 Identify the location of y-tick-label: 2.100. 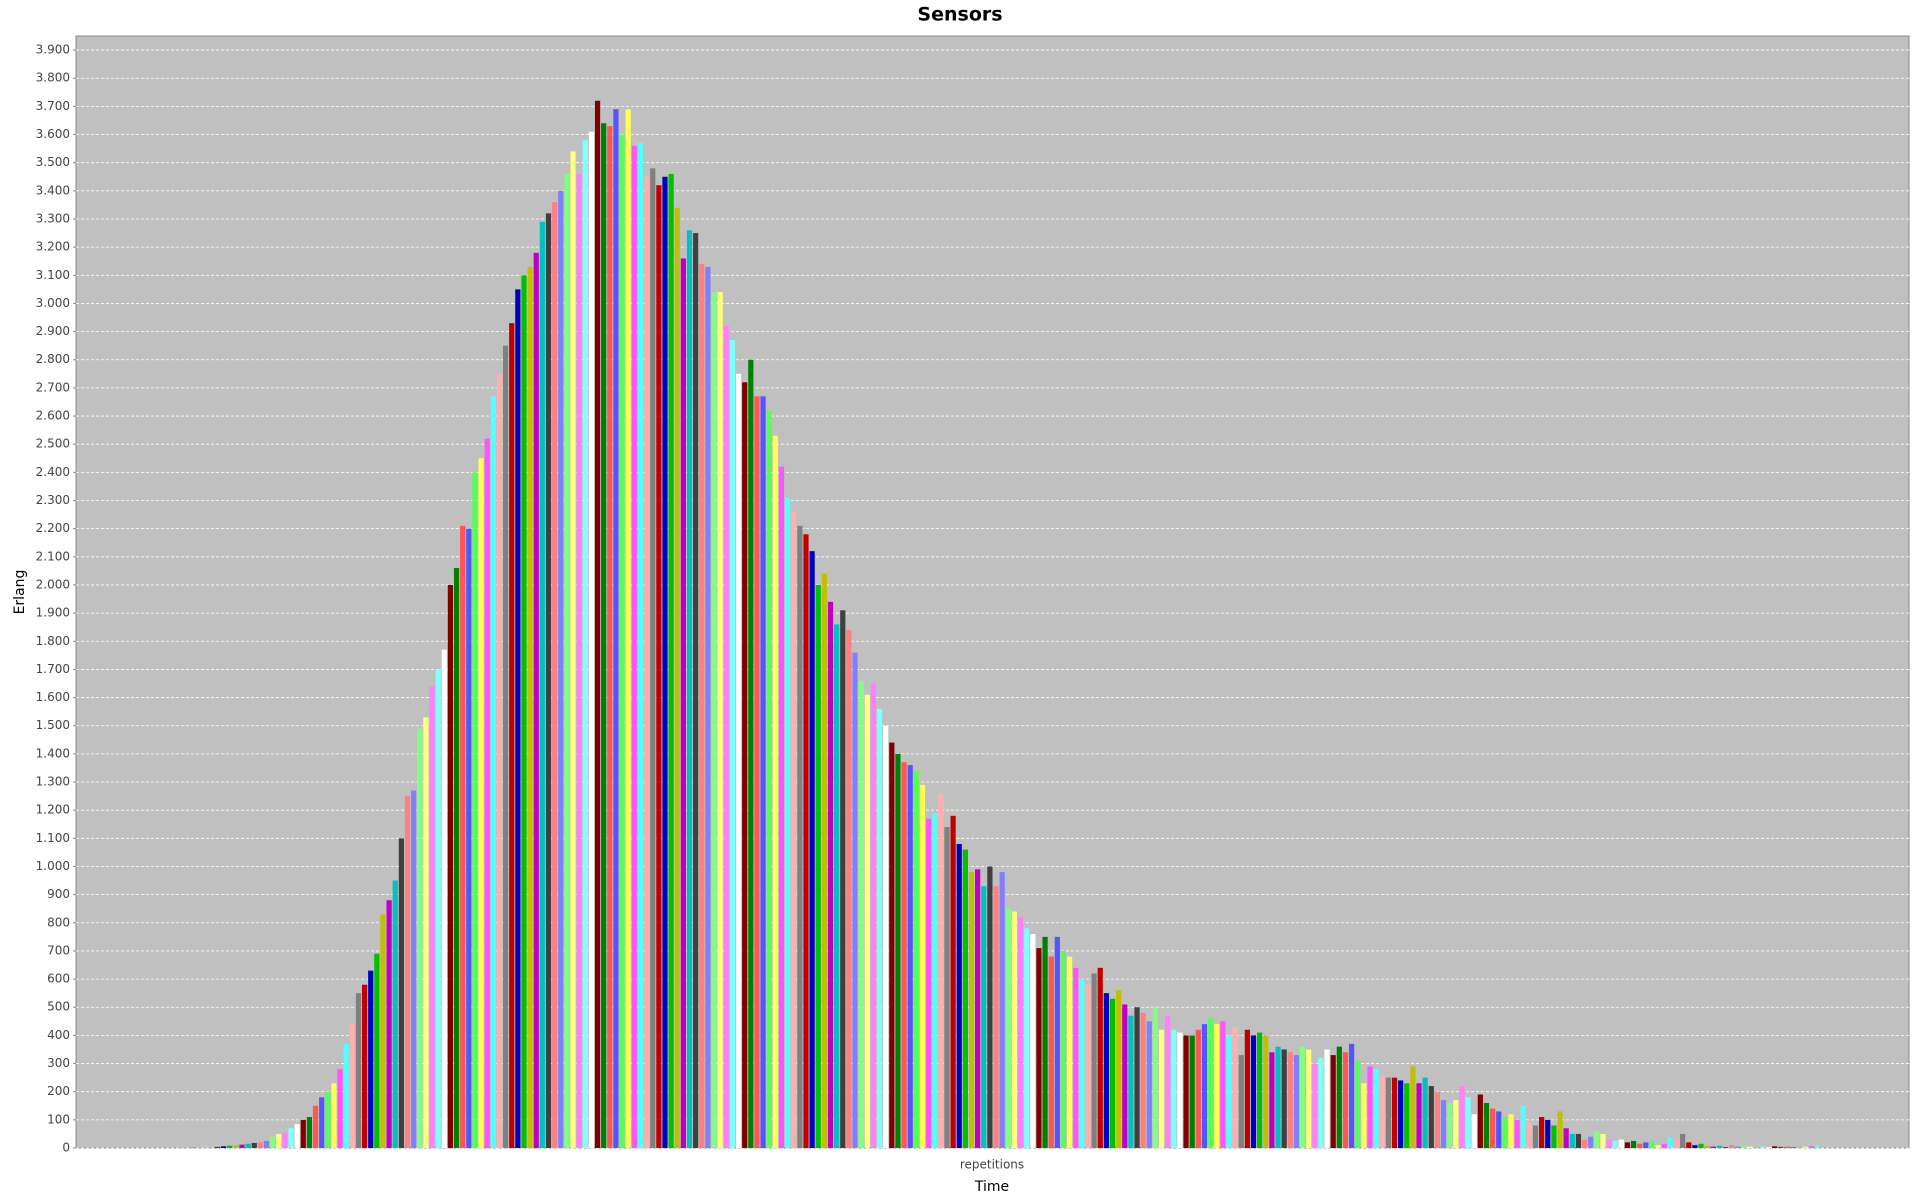
(53, 556).